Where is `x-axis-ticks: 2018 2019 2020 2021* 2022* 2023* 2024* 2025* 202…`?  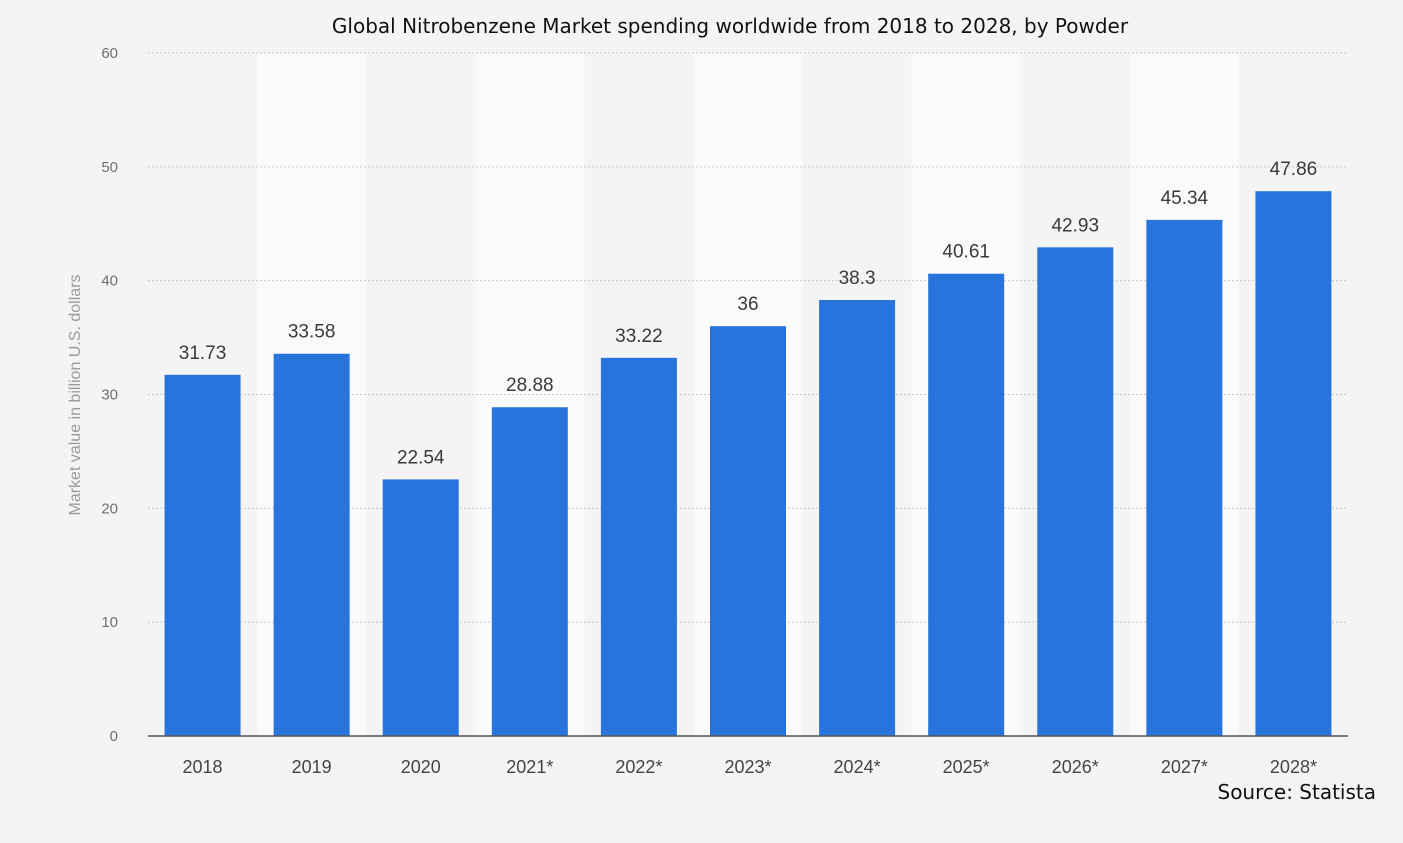 x-axis-ticks: 2018 2019 2020 2021* 2022* 2023* 2024* 2025* 202… is located at coordinates (750, 767).